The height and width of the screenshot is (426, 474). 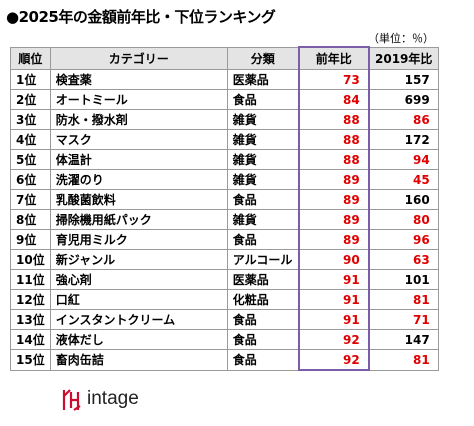 I want to click on table-row: 6位 洗濯のり 雑貨 89 45, so click(x=224, y=179).